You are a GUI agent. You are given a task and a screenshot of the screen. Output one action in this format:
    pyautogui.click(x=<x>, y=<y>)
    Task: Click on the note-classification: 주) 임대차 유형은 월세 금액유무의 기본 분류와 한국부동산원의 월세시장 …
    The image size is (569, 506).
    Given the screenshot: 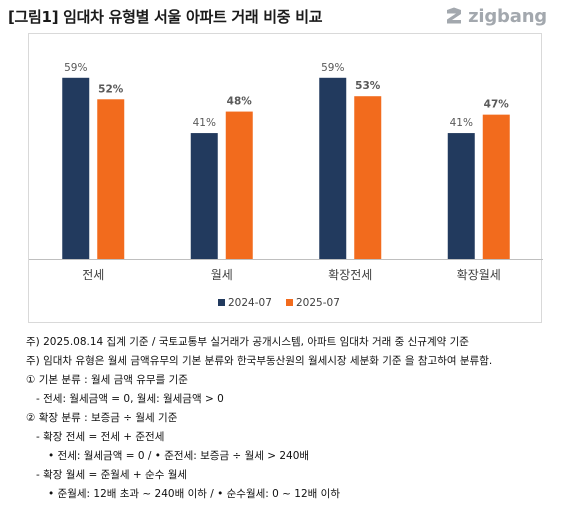 What is the action you would take?
    pyautogui.click(x=259, y=361)
    